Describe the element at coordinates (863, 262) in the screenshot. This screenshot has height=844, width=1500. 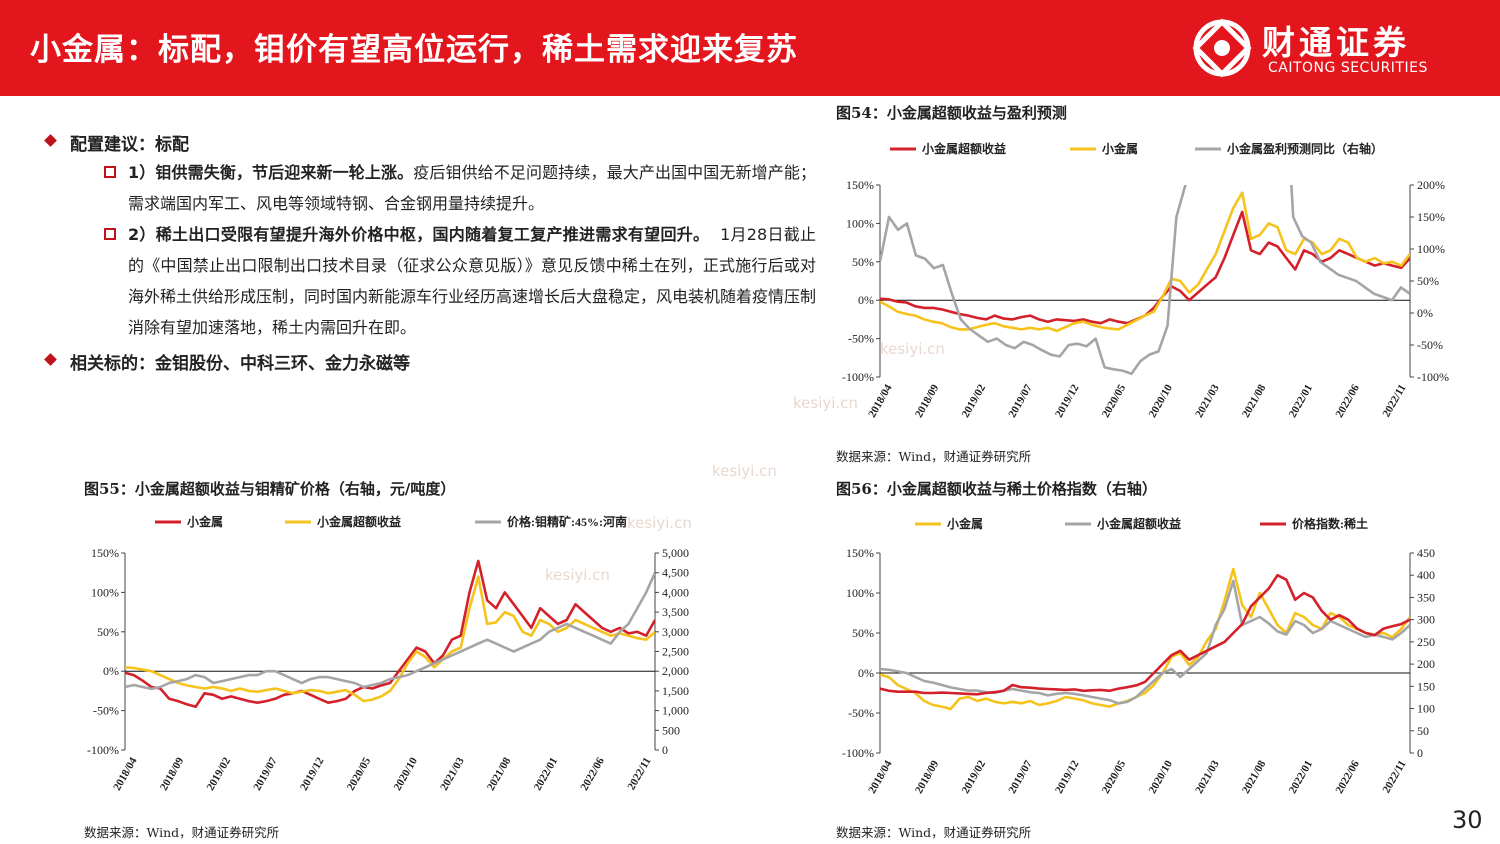
I see `fig54-left-tick-label: 50%` at that location.